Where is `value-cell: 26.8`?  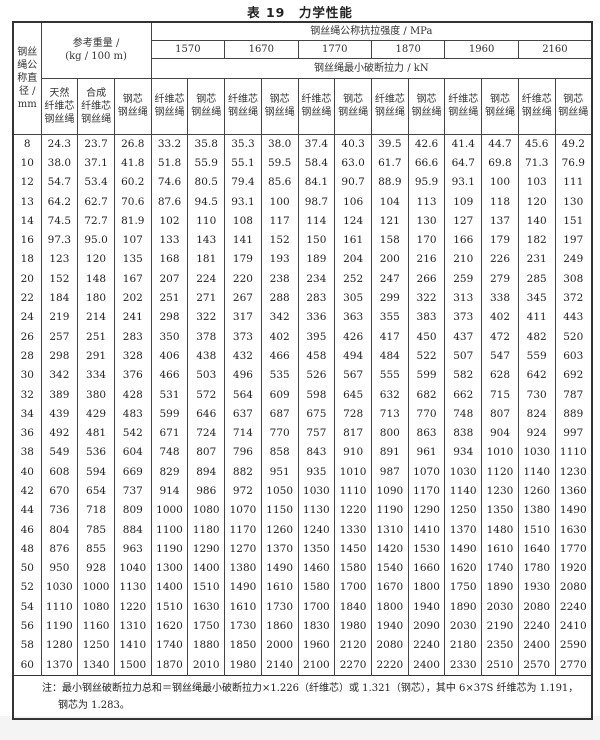
value-cell: 26.8 is located at coordinates (132, 143).